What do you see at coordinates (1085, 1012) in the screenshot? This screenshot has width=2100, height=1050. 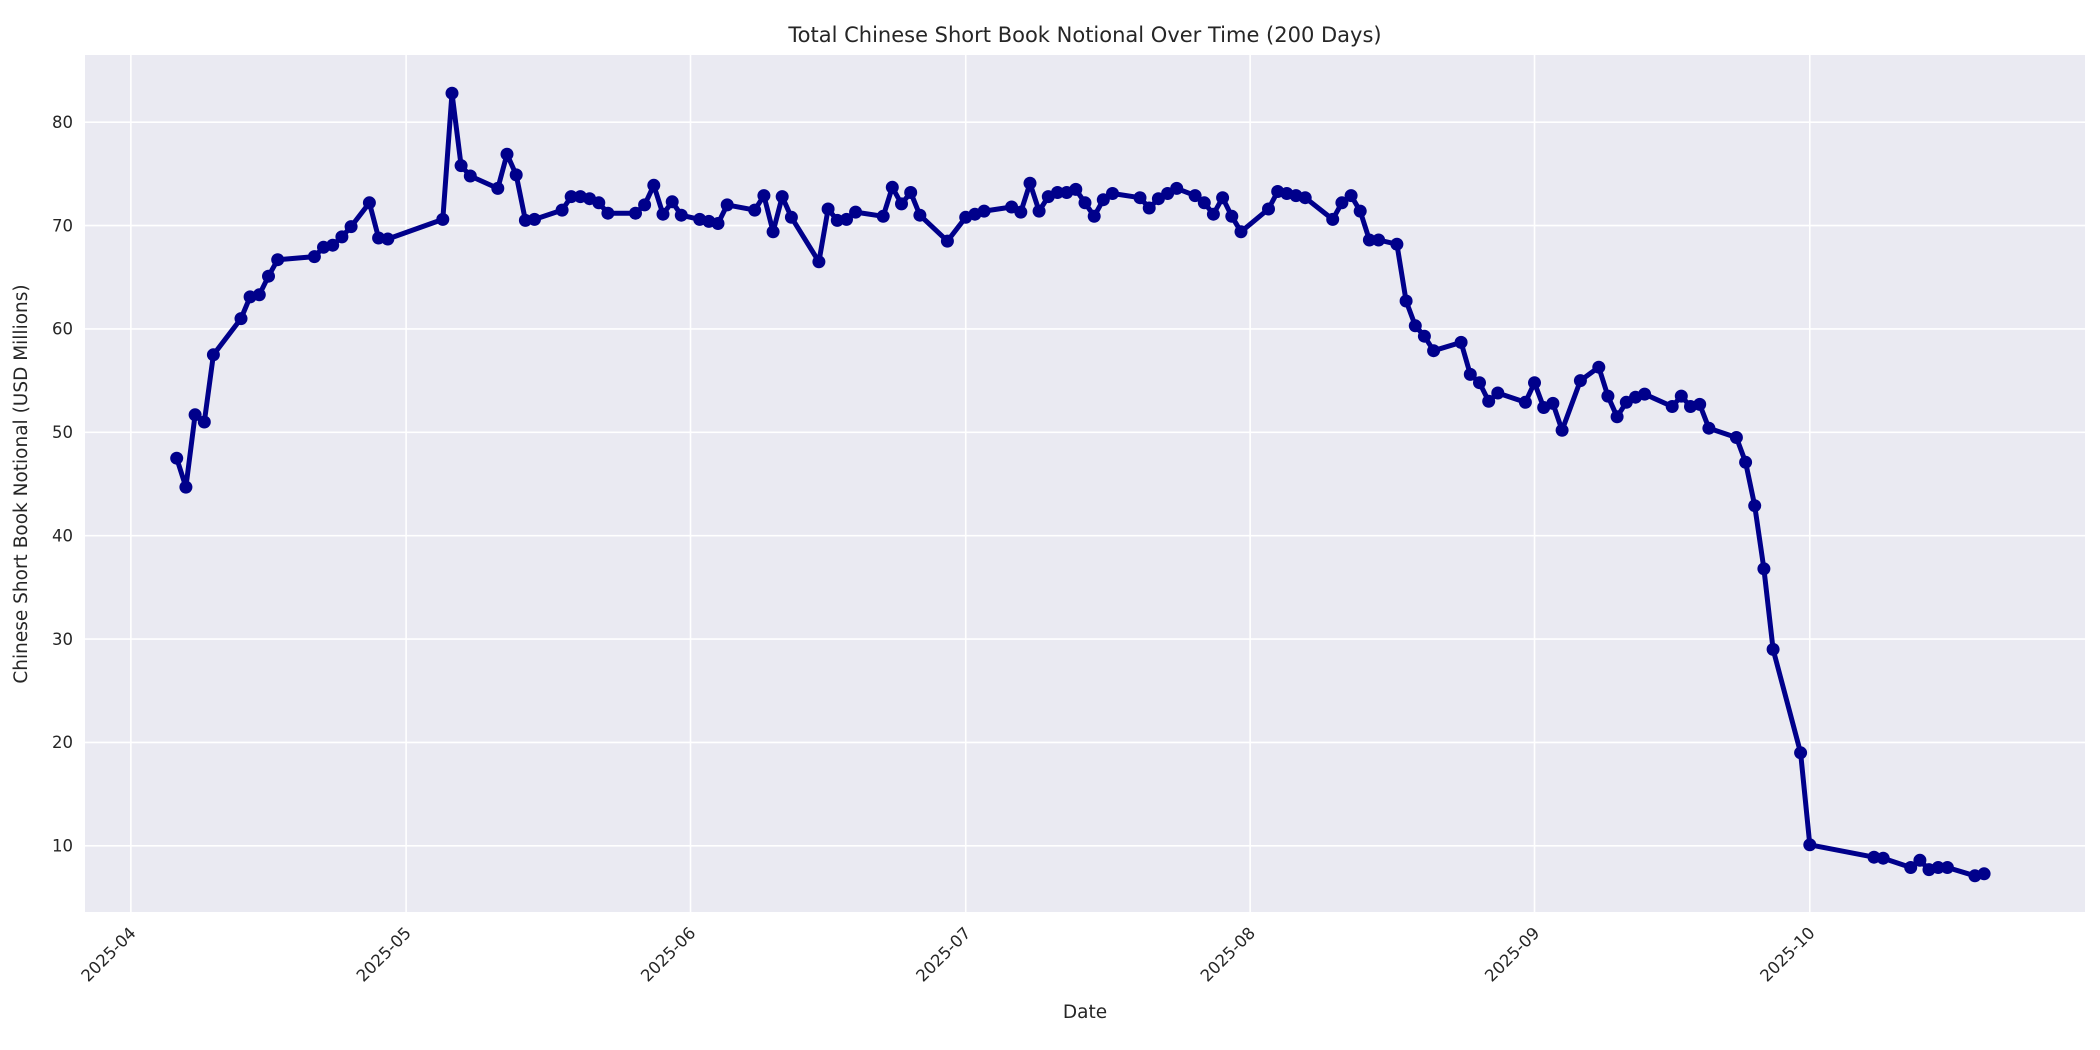 I see `x-axis-label: Date` at bounding box center [1085, 1012].